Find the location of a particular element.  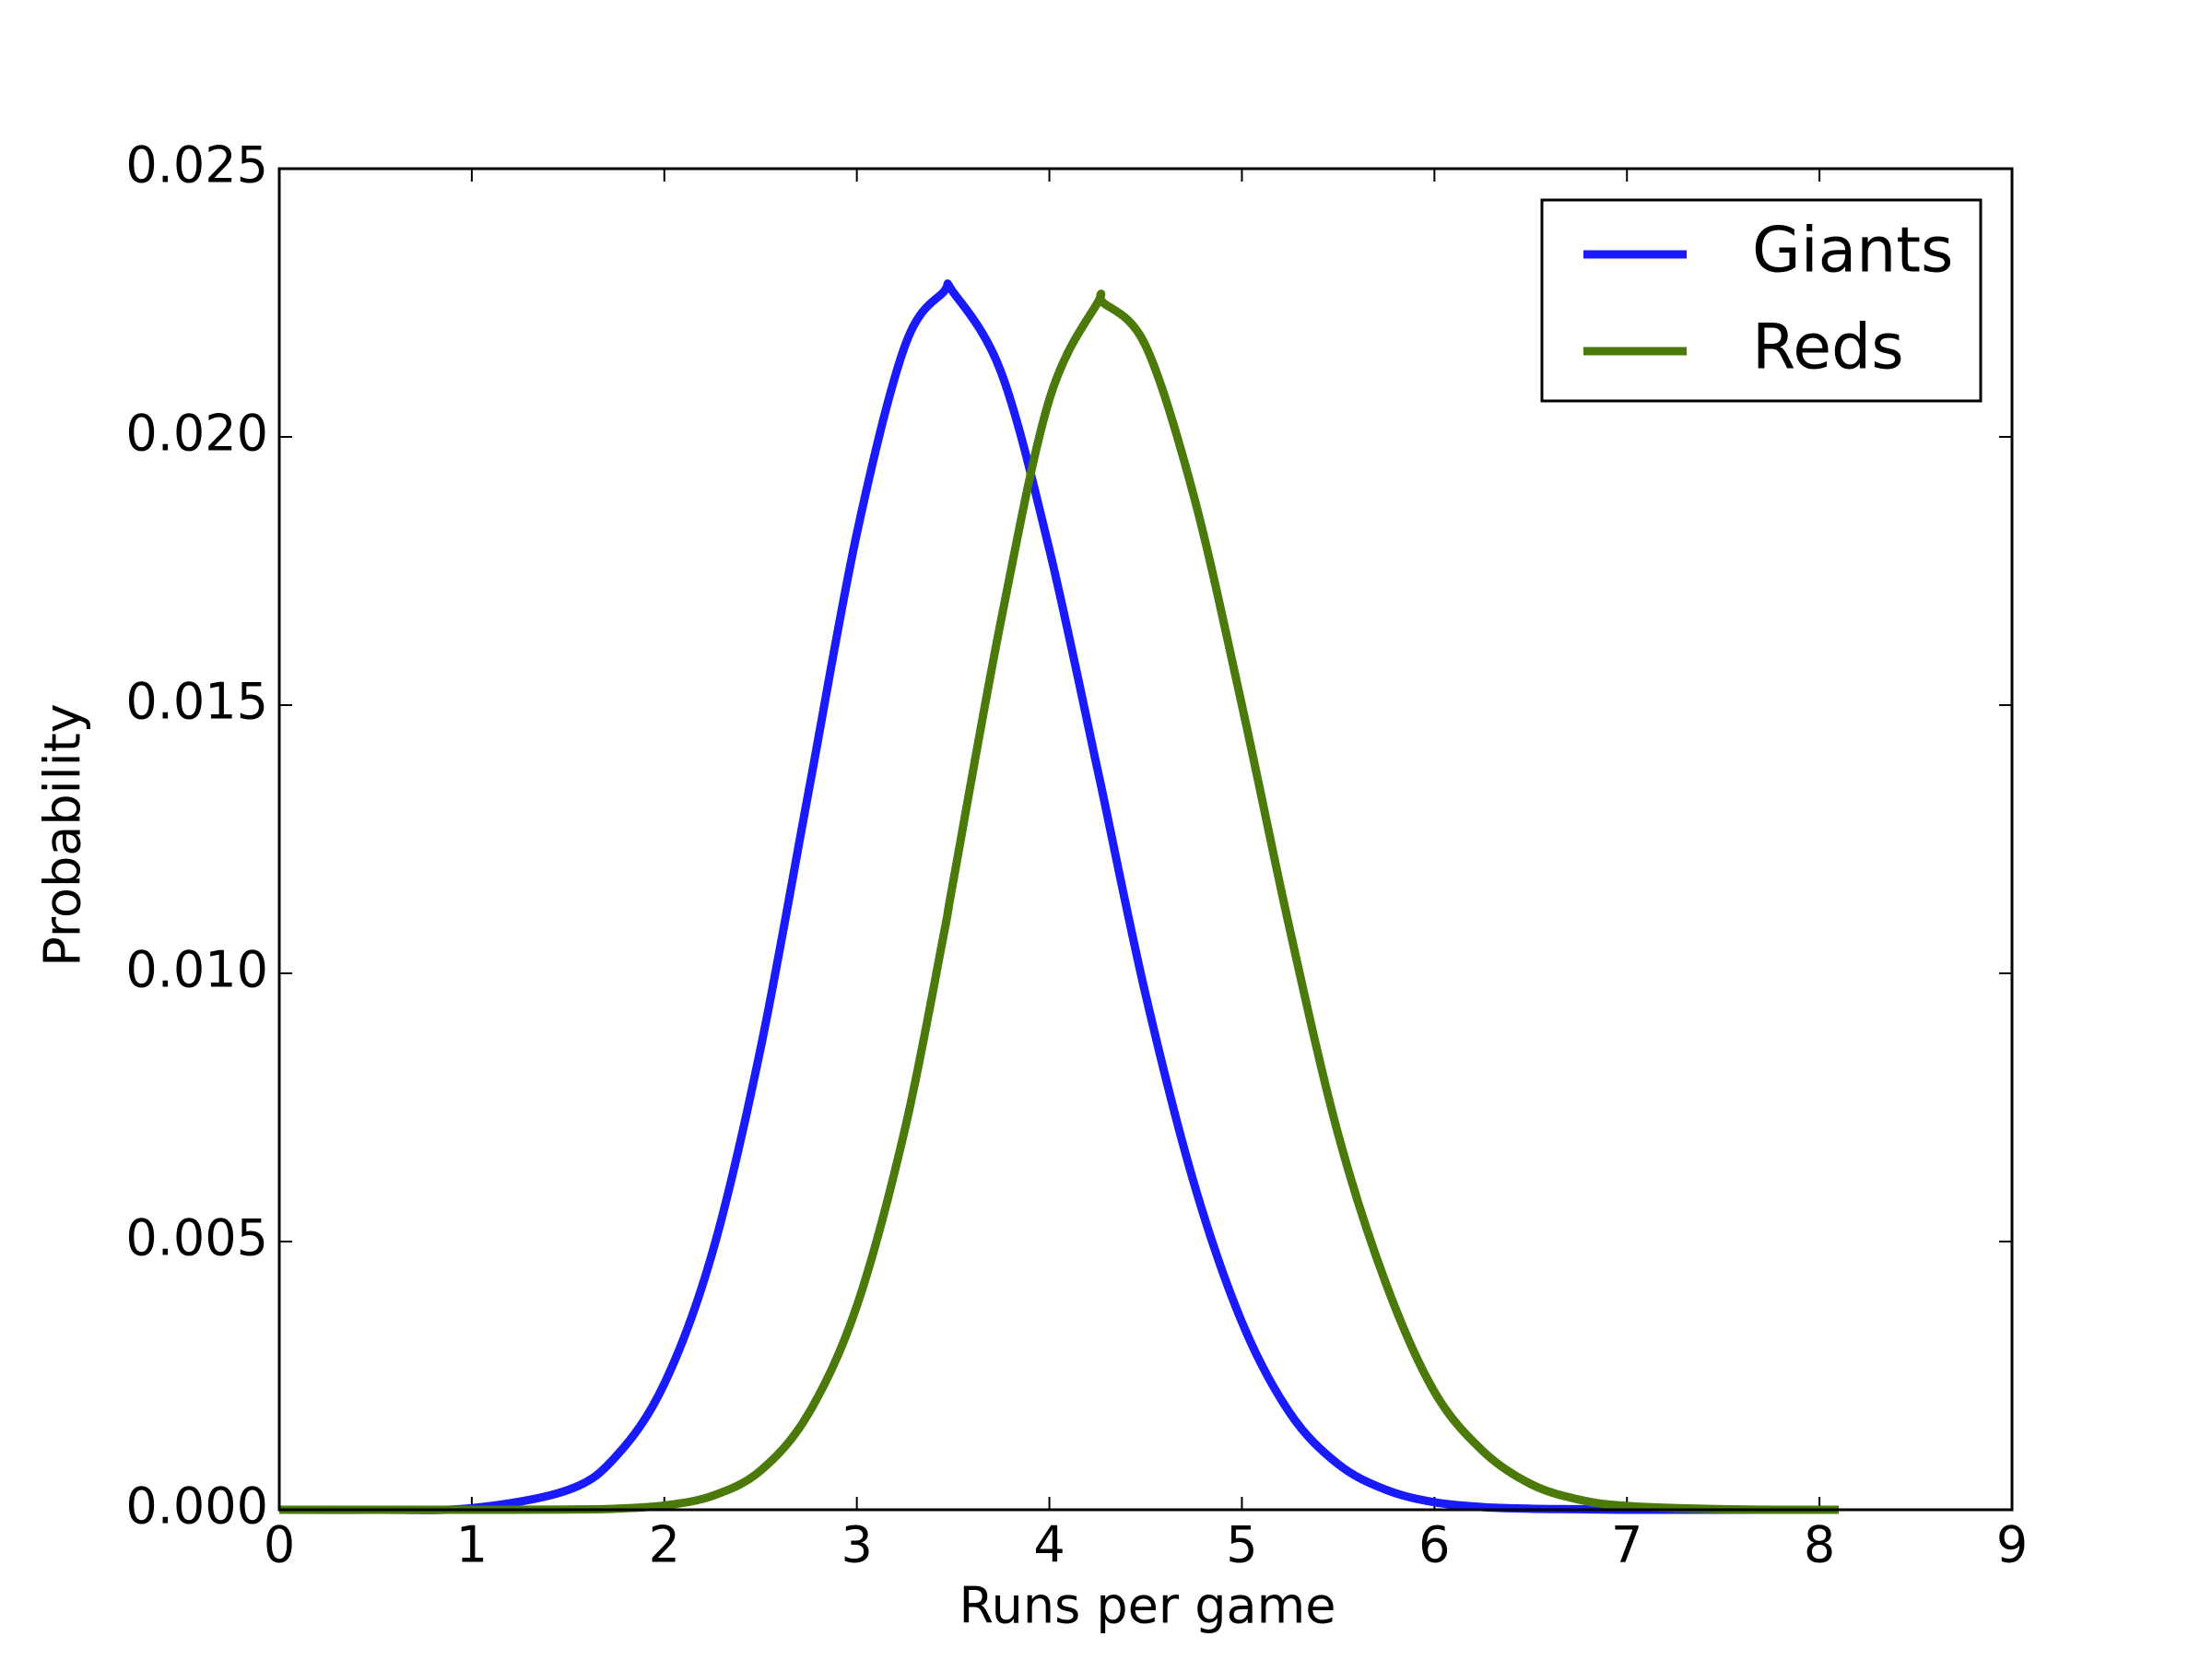

x-tick-label: 9 is located at coordinates (2012, 1545).